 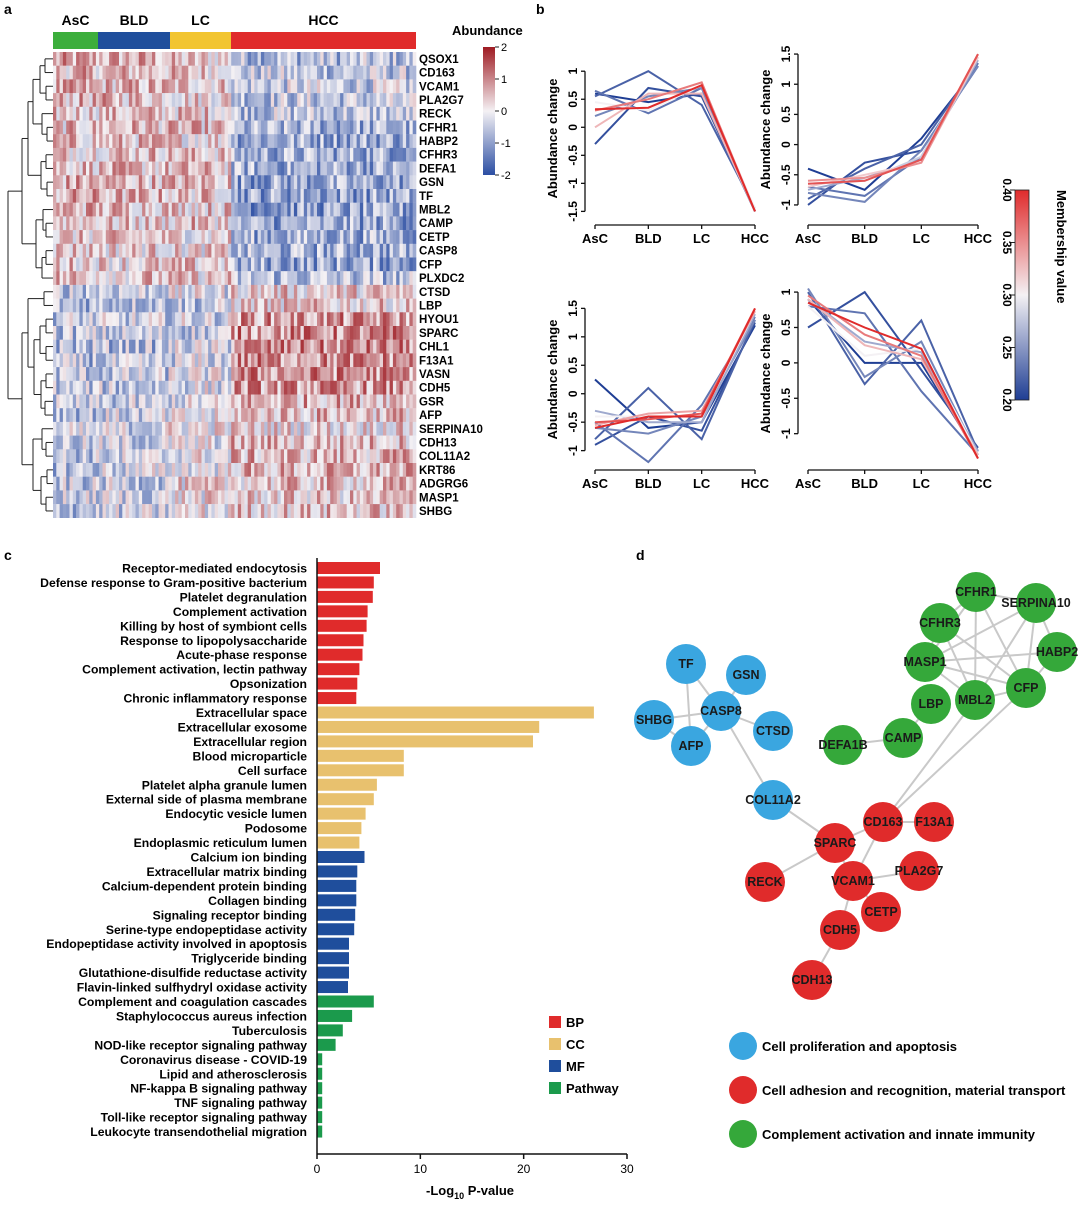 What do you see at coordinates (438, 252) in the screenshot?
I see `gene-label-casp8: CASP8` at bounding box center [438, 252].